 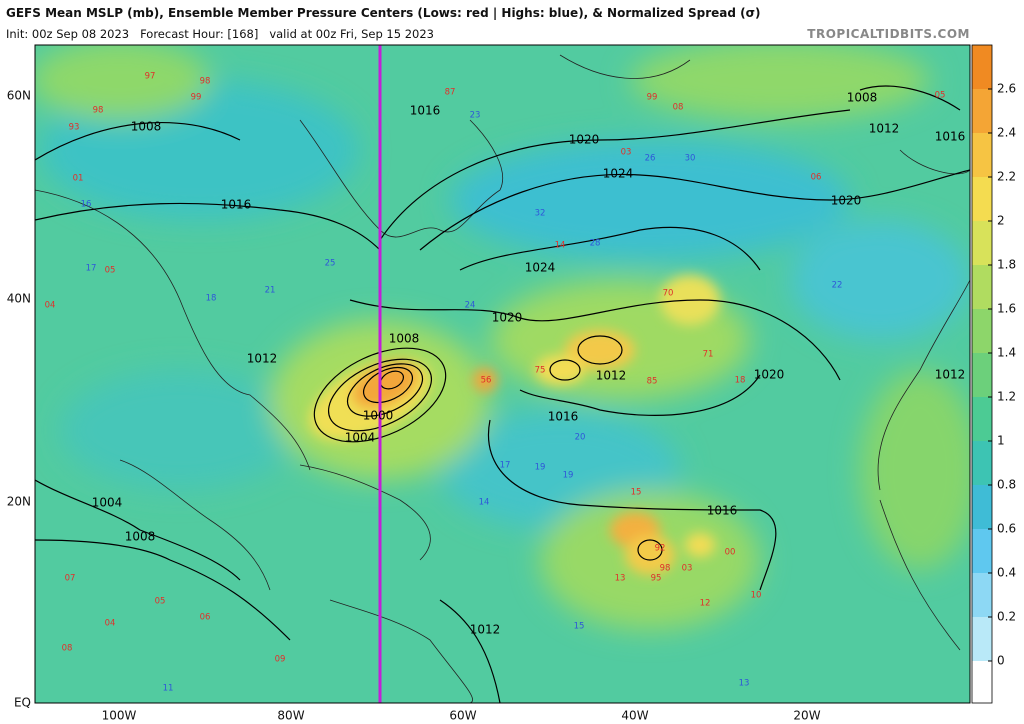 What do you see at coordinates (730, 553) in the screenshot?
I see `low-center: 00` at bounding box center [730, 553].